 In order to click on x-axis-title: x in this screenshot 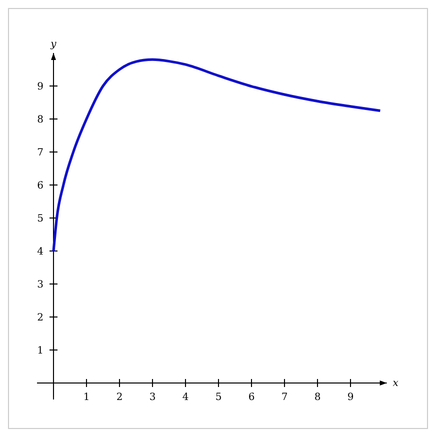, I will do `click(395, 383)`.